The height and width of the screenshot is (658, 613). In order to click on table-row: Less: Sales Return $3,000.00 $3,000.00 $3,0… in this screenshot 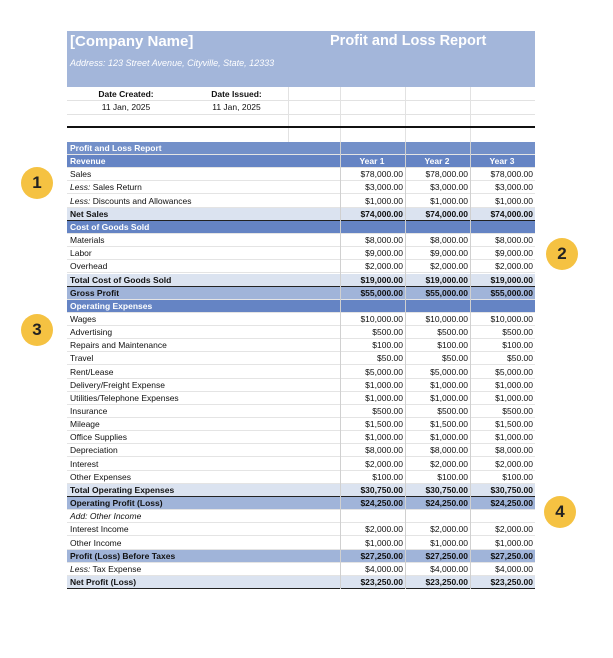, I will do `click(301, 188)`.